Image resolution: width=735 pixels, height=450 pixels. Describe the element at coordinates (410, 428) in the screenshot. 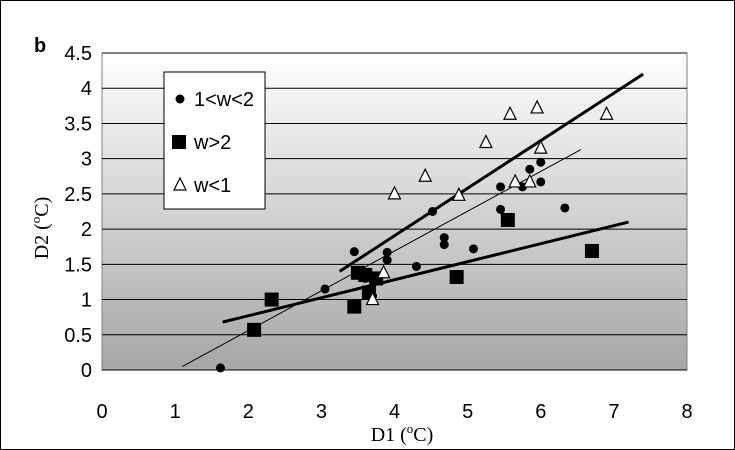

I see `x-axis-title-sup: o` at that location.